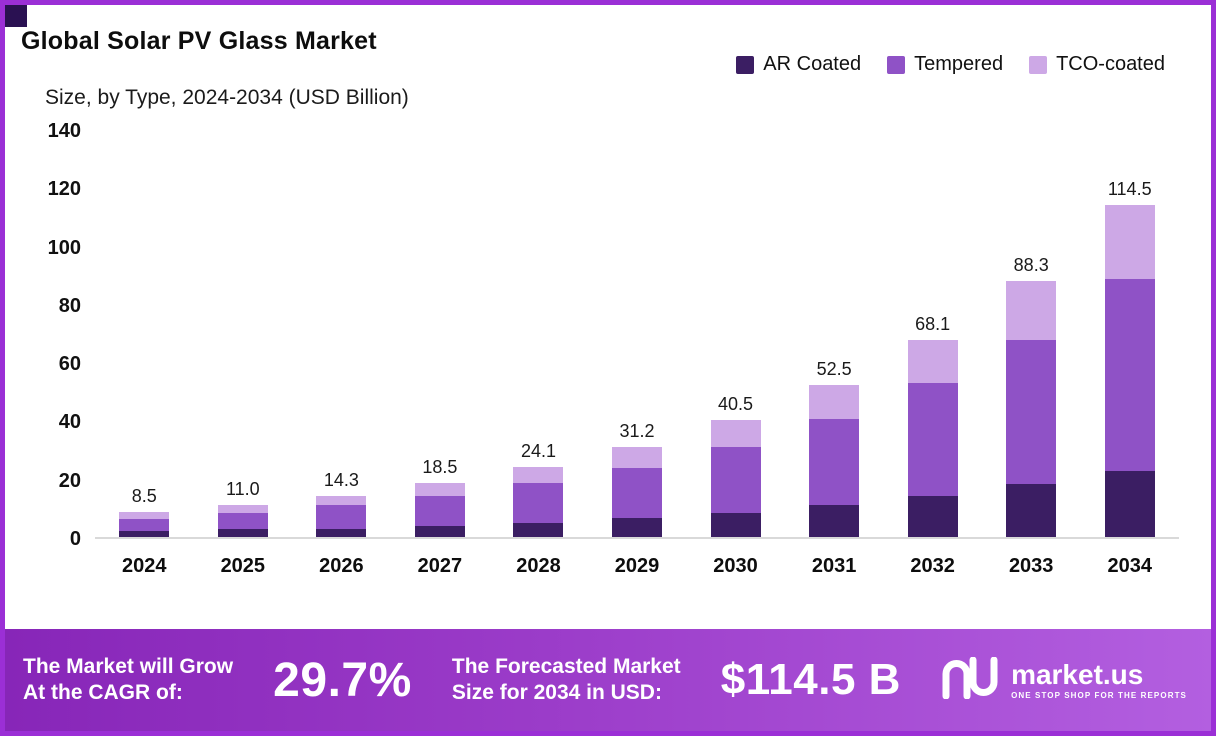 Image resolution: width=1216 pixels, height=736 pixels. Describe the element at coordinates (64, 189) in the screenshot. I see `y-tick-label: 120` at that location.